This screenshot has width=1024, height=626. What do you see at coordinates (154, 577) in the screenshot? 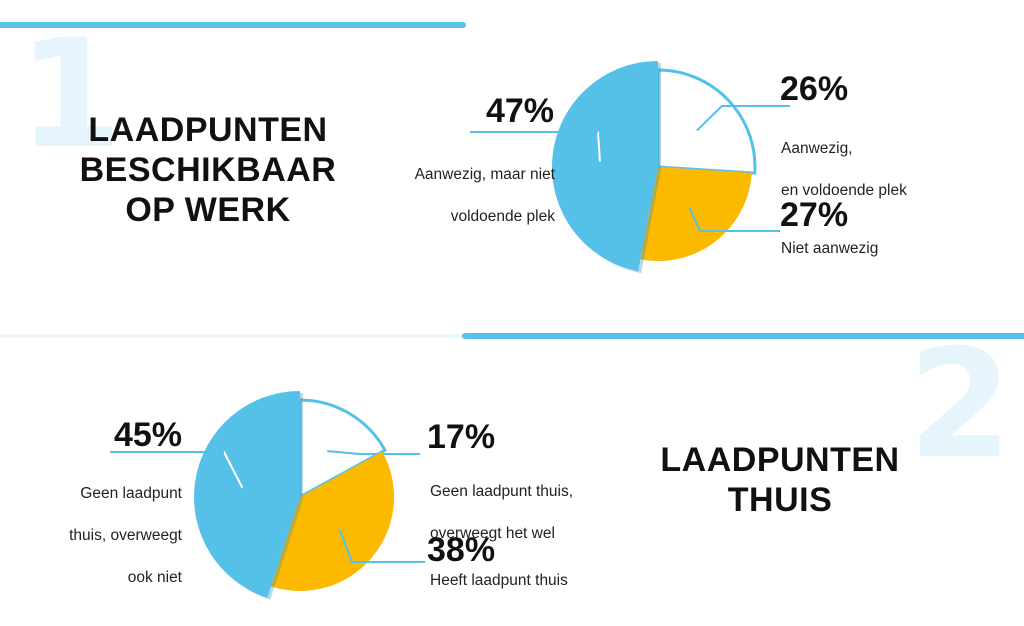
I see `pie-thuis-category-label-overweegt-niet-line-3: ook niet` at bounding box center [154, 577].